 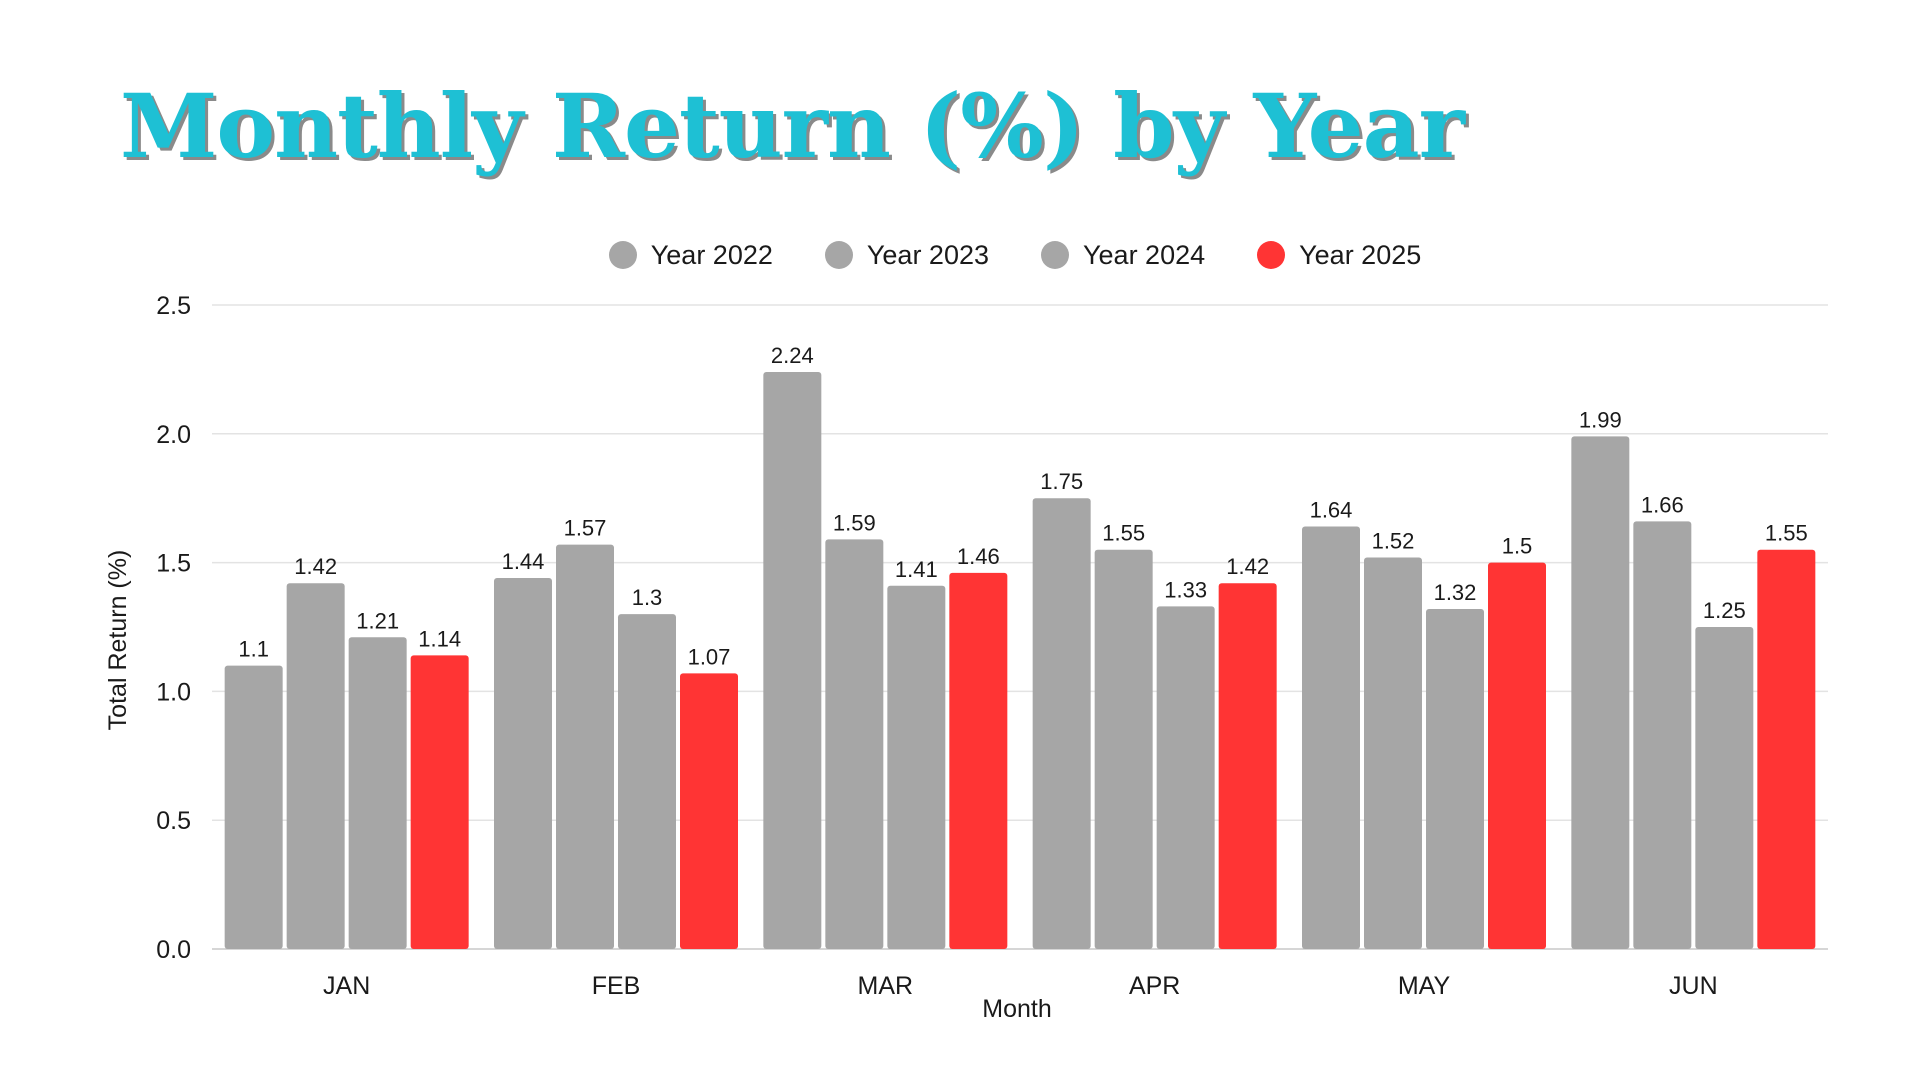 I want to click on legend-swatch-2025, so click(x=1271, y=255).